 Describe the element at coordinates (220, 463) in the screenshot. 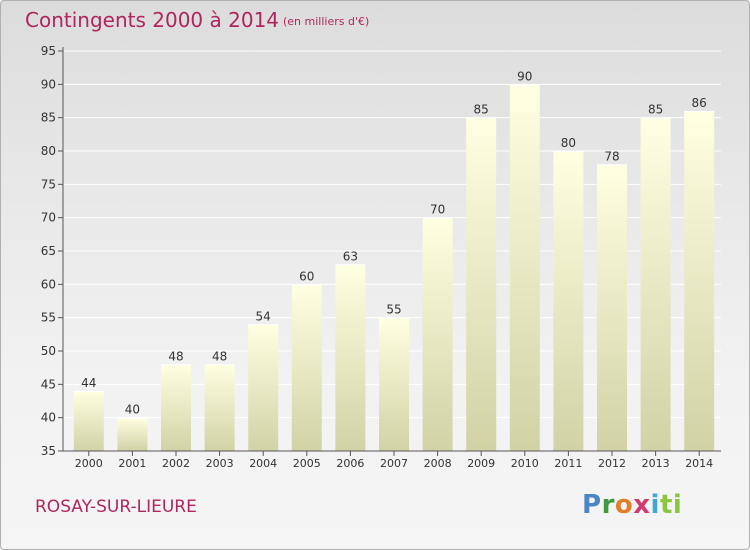

I see `x-tick-label: 2003` at that location.